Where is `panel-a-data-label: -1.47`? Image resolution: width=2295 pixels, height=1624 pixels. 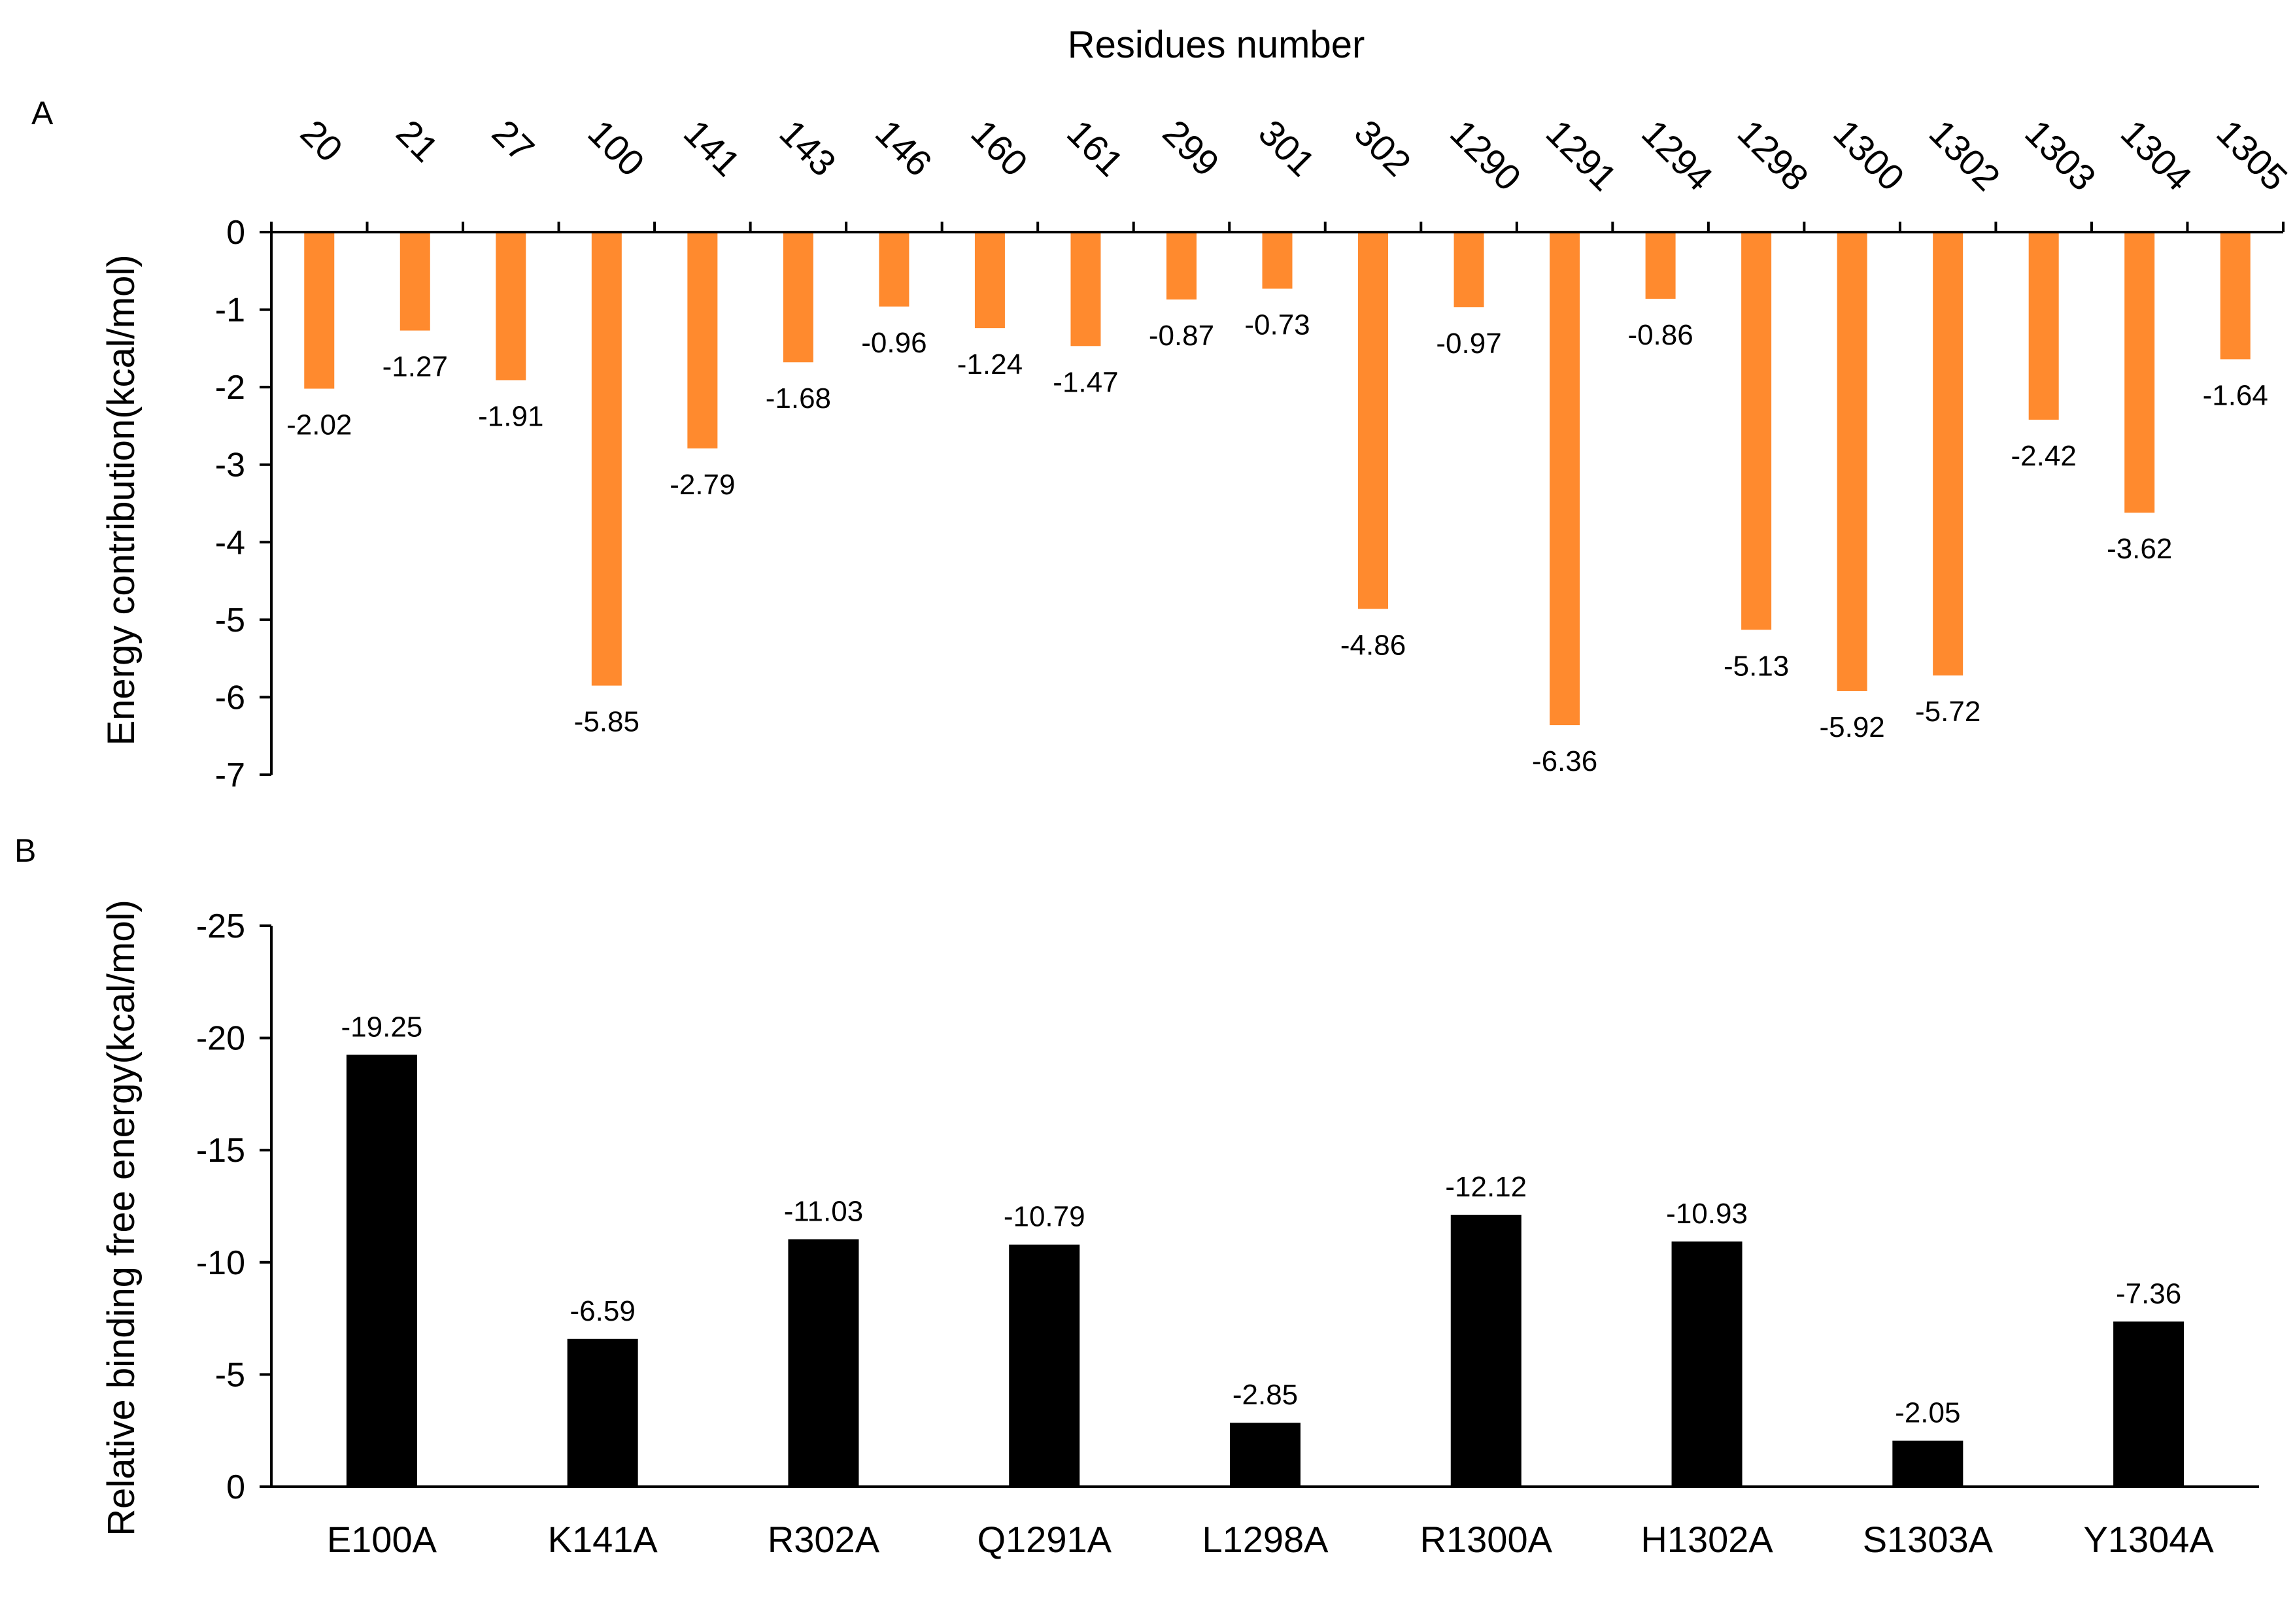 panel-a-data-label: -1.47 is located at coordinates (1085, 382).